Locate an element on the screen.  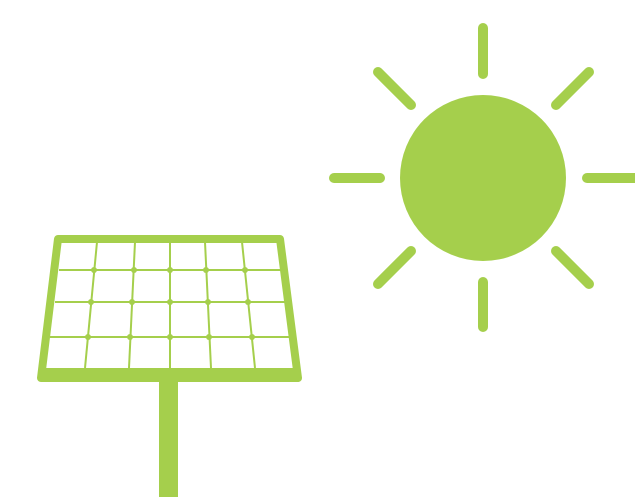
panel-pole is located at coordinates (168, 438).